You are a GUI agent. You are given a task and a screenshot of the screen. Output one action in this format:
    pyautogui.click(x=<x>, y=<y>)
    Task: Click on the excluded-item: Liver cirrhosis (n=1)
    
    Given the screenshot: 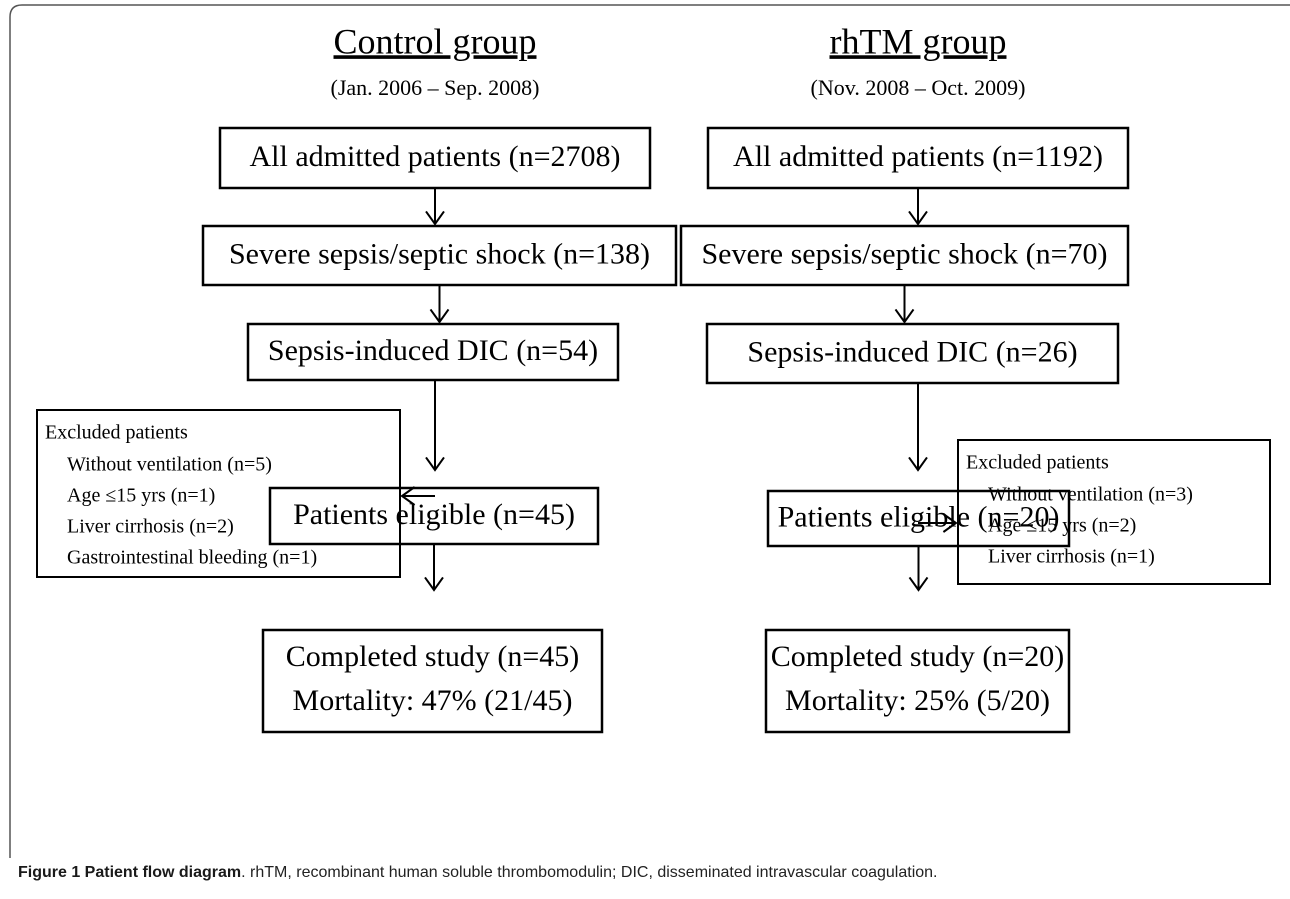 What is the action you would take?
    pyautogui.click(x=1071, y=557)
    